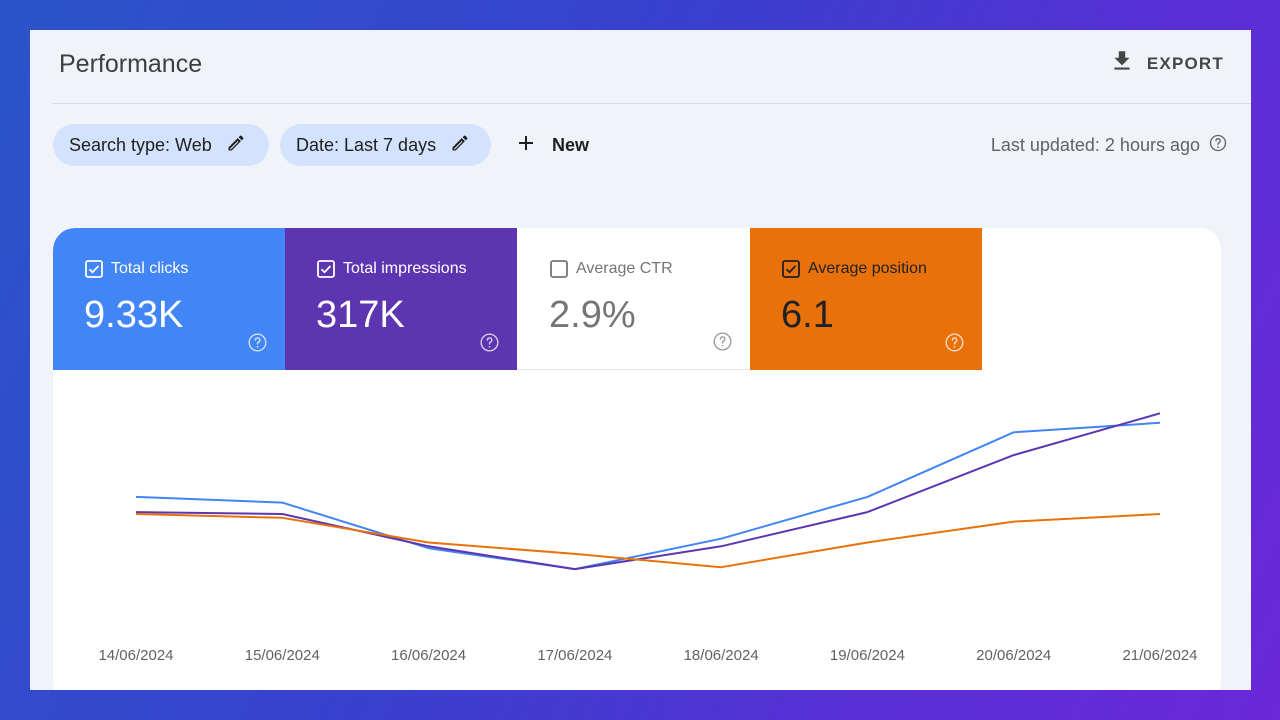 This screenshot has width=1280, height=720. Describe the element at coordinates (866, 299) in the screenshot. I see `metric-tile-average-position: Average position 6.1` at that location.